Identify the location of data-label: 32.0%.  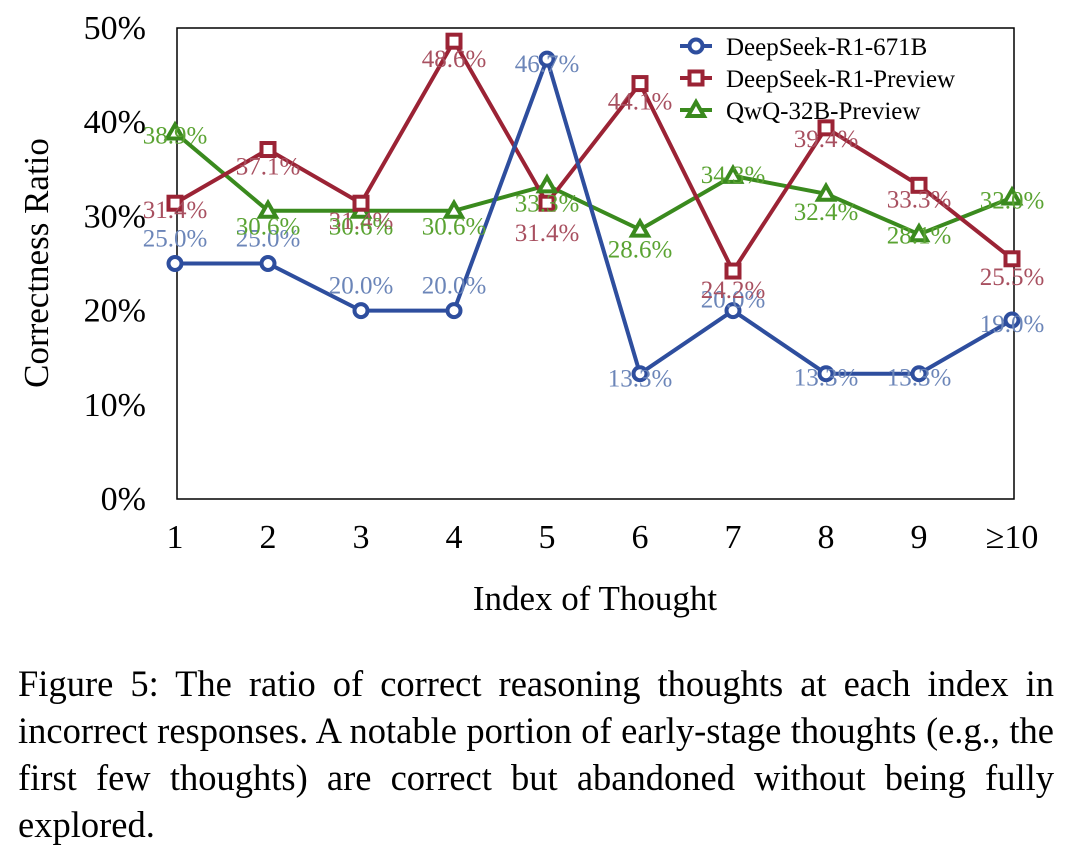
(1012, 201).